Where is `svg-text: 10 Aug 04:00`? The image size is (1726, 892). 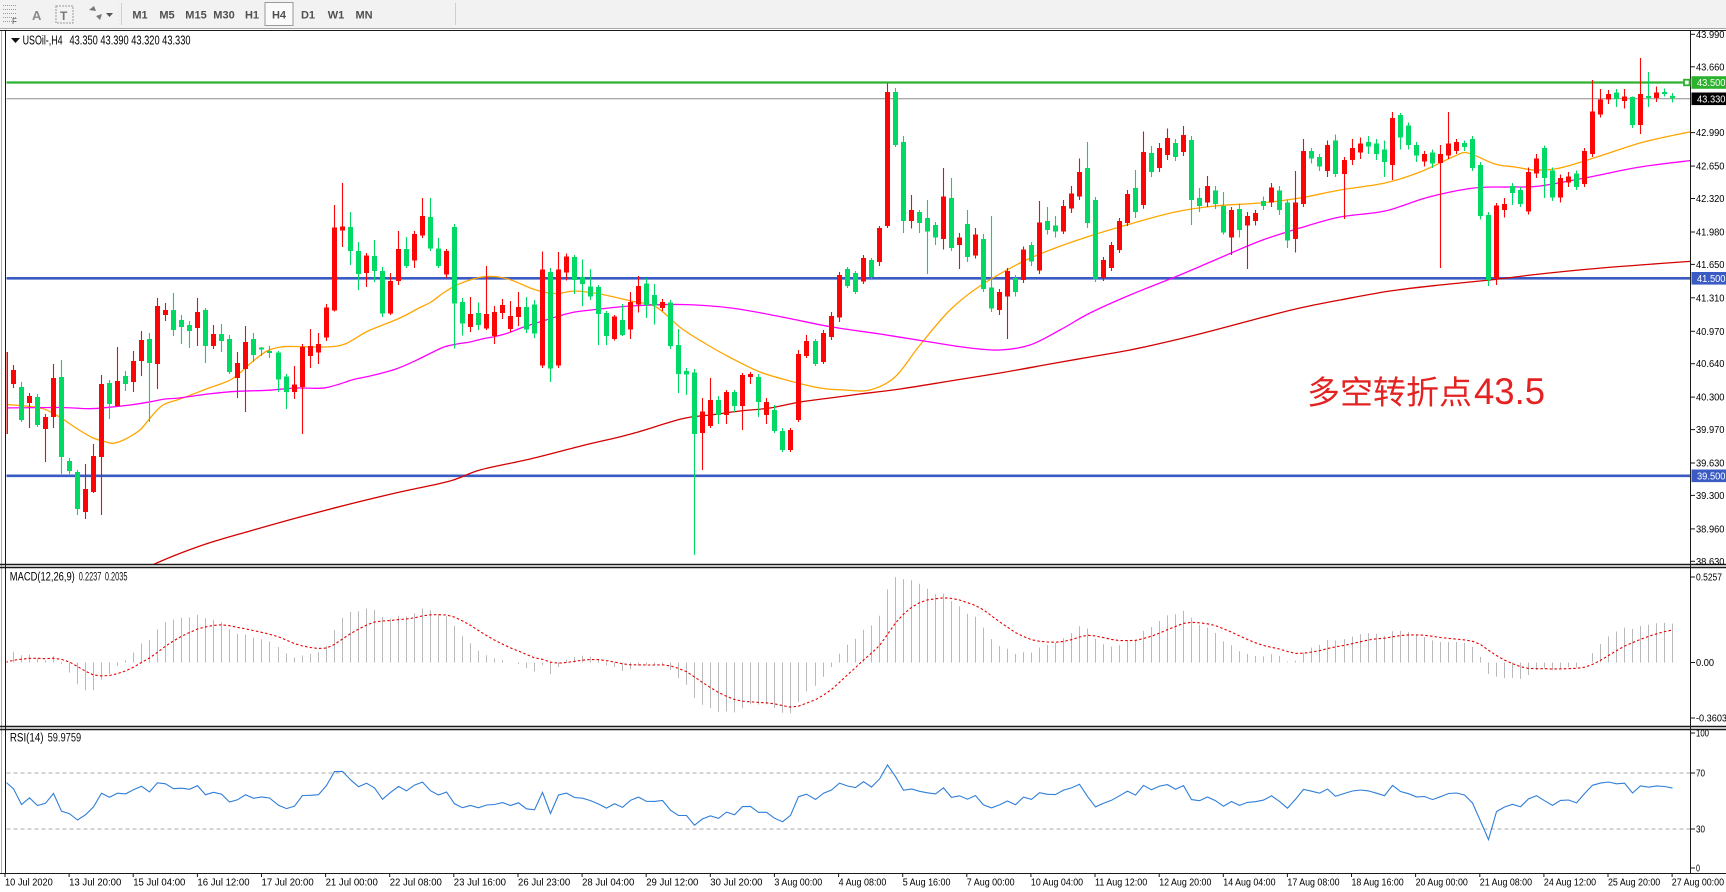 svg-text: 10 Aug 04:00 is located at coordinates (1057, 883).